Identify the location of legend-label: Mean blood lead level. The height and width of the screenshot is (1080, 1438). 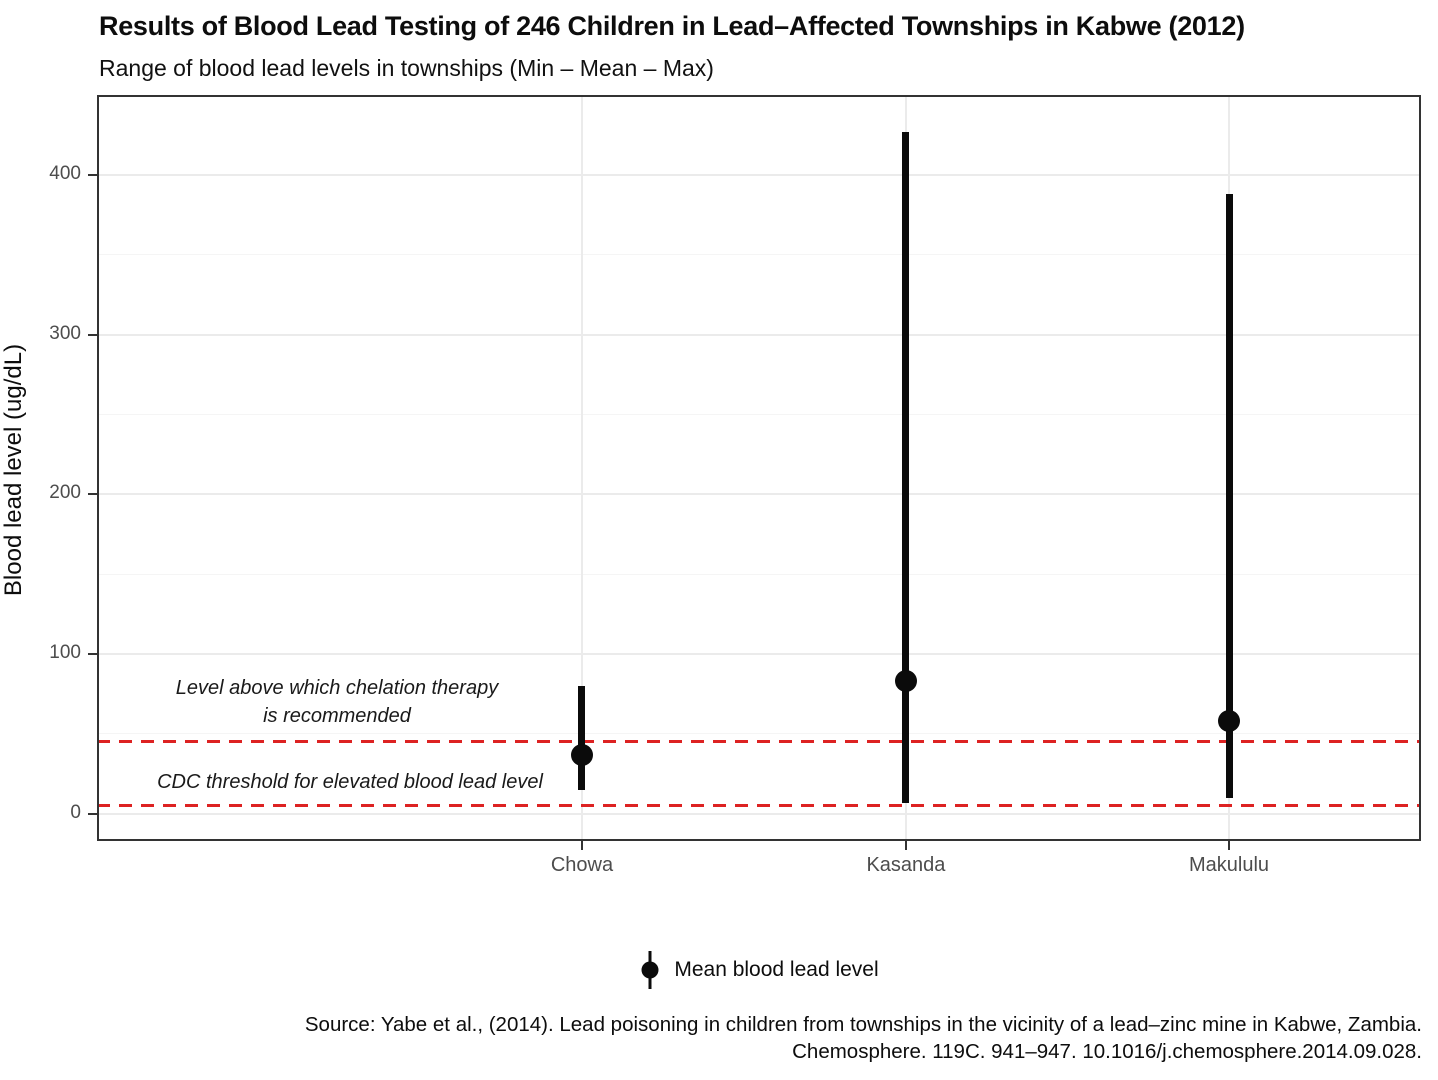
(776, 969).